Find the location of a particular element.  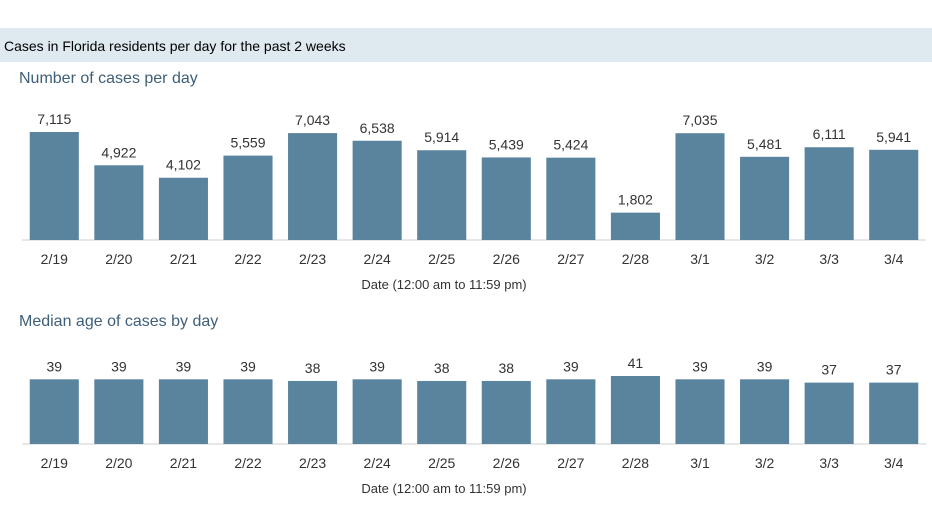

value-label: 7,035 is located at coordinates (699, 120).